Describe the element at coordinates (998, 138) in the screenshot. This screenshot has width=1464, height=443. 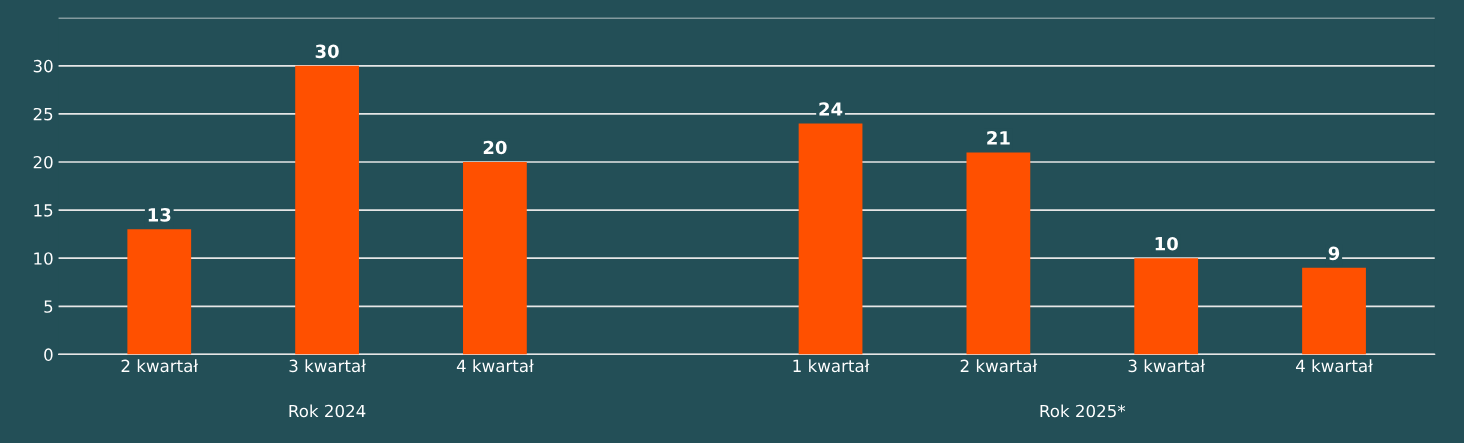
I see `data-label: 21` at that location.